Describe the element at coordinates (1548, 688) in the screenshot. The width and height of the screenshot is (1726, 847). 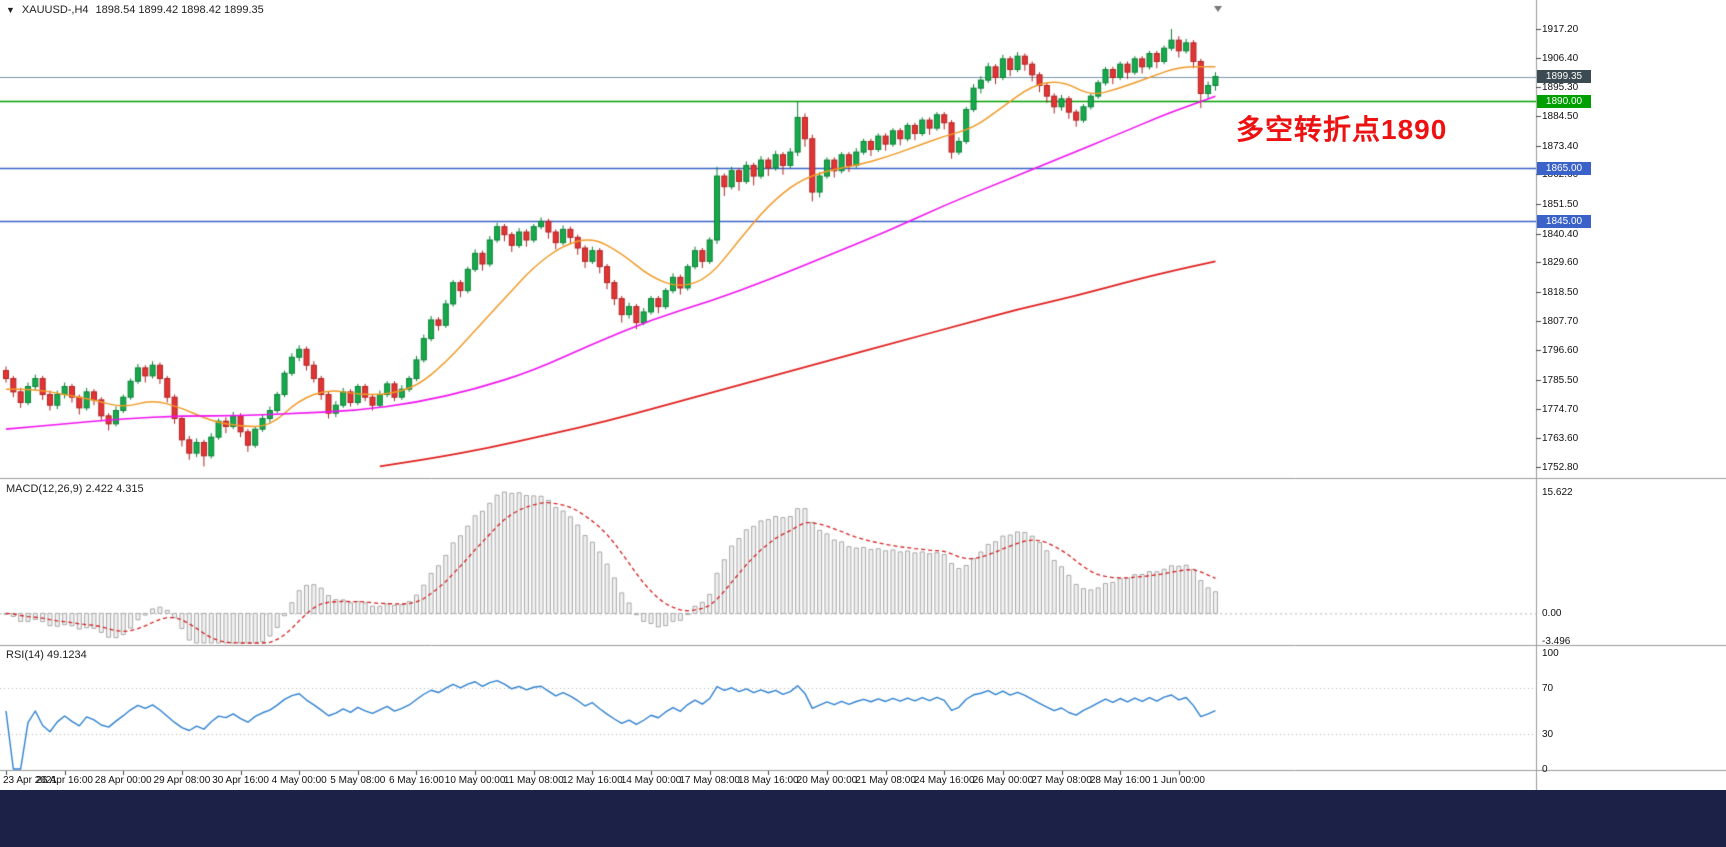
I see `rsi-axis-label: 70` at that location.